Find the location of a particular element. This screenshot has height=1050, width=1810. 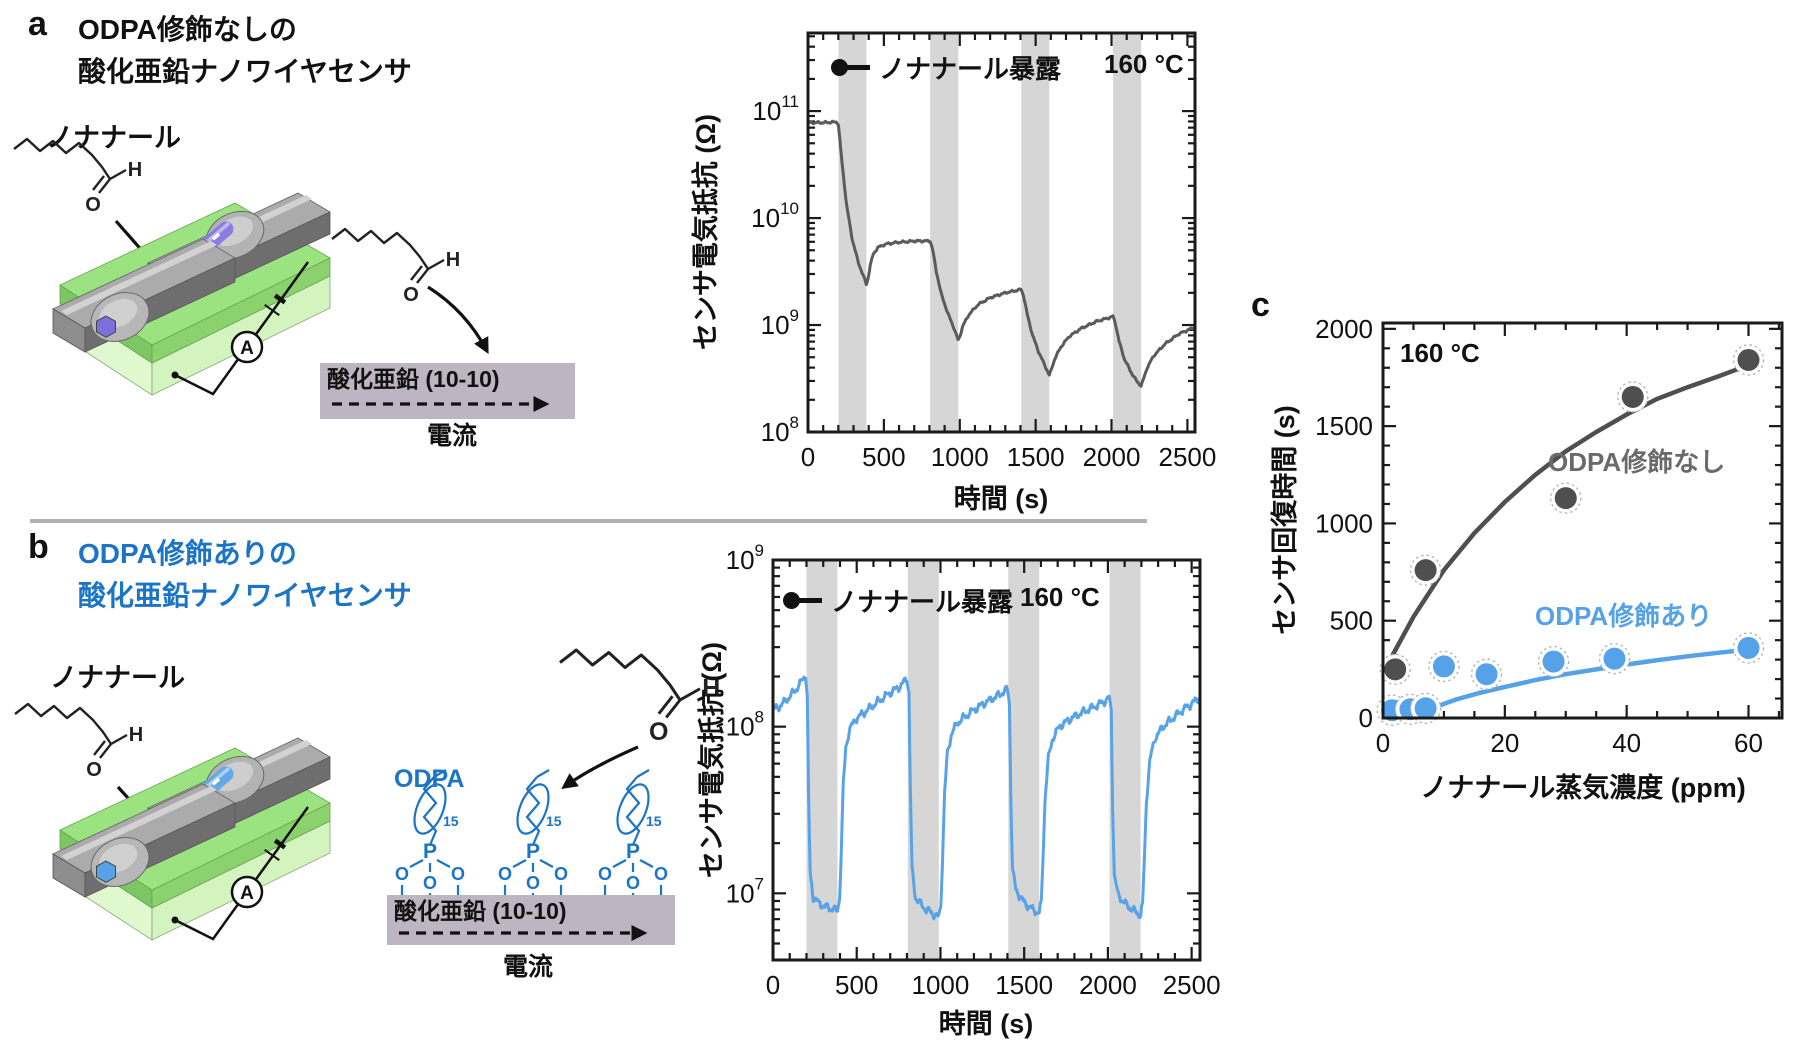

chart-b-legend: ノナナール暴露 is located at coordinates (898, 600).